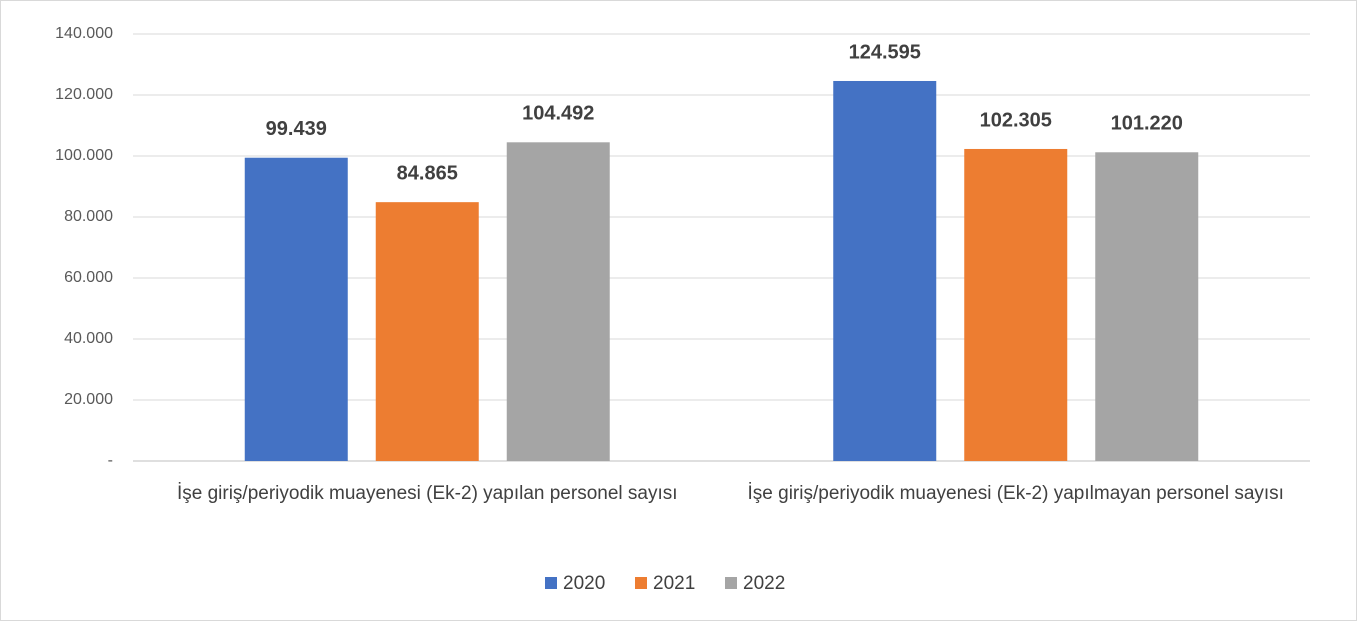 The height and width of the screenshot is (621, 1357). Describe the element at coordinates (427, 173) in the screenshot. I see `value-label: 84.865` at that location.